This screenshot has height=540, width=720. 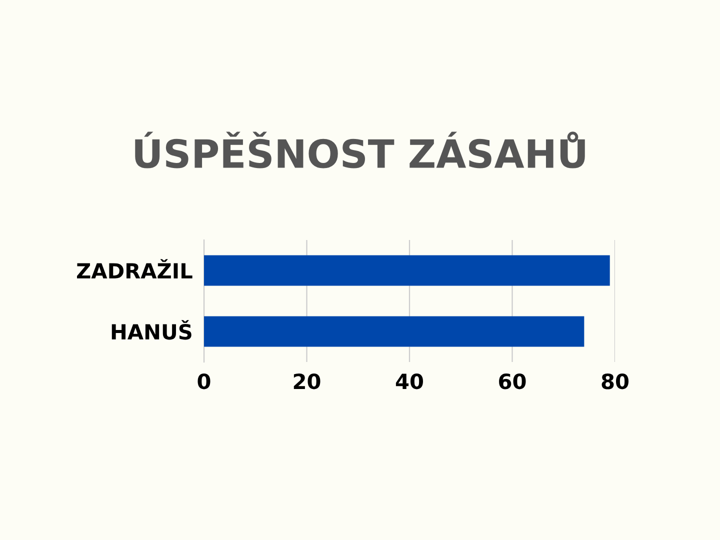 I want to click on chart-title: ÚSPĚŠNOST ZÁSAHŮ, so click(x=360, y=150).